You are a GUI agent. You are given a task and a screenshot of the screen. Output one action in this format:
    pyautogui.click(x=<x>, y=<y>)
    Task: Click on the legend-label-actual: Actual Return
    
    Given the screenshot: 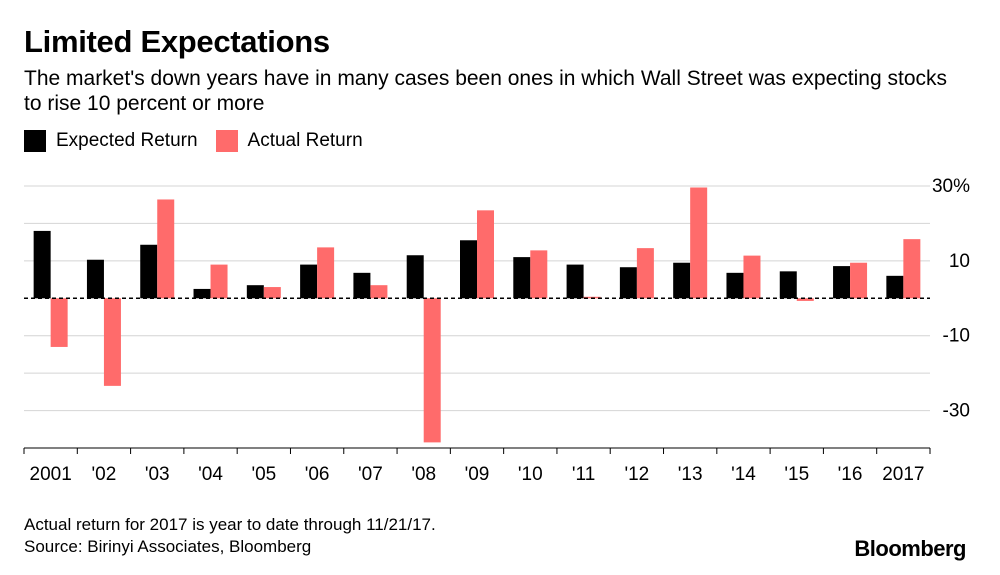 What is the action you would take?
    pyautogui.click(x=305, y=140)
    